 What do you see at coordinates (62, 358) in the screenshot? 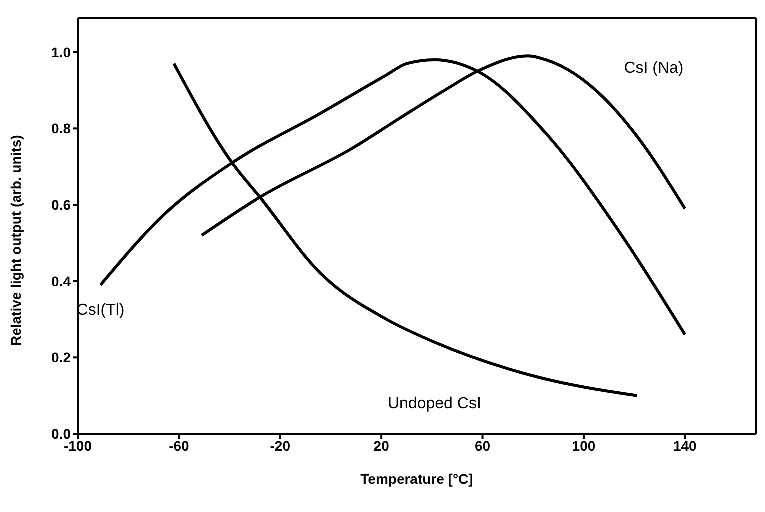
I see `y-tick-label: 0.2` at bounding box center [62, 358].